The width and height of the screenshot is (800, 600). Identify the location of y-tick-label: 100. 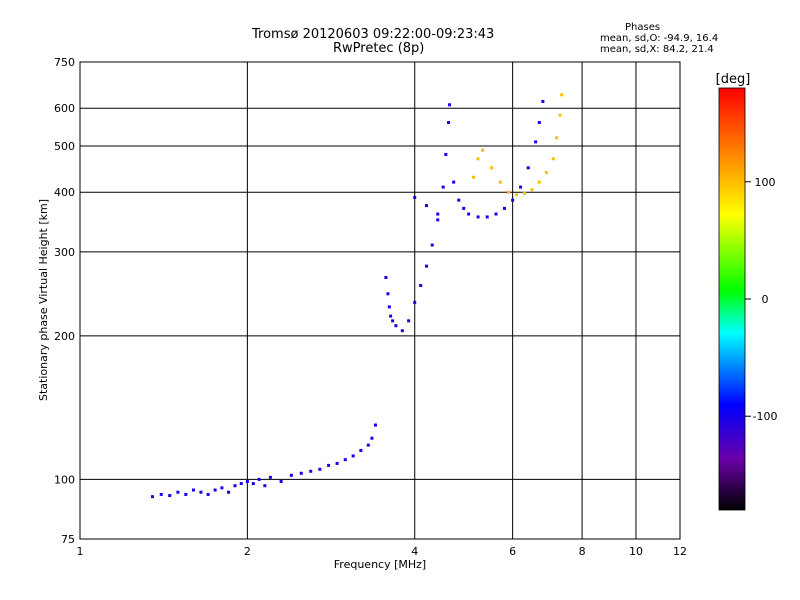
(64, 479).